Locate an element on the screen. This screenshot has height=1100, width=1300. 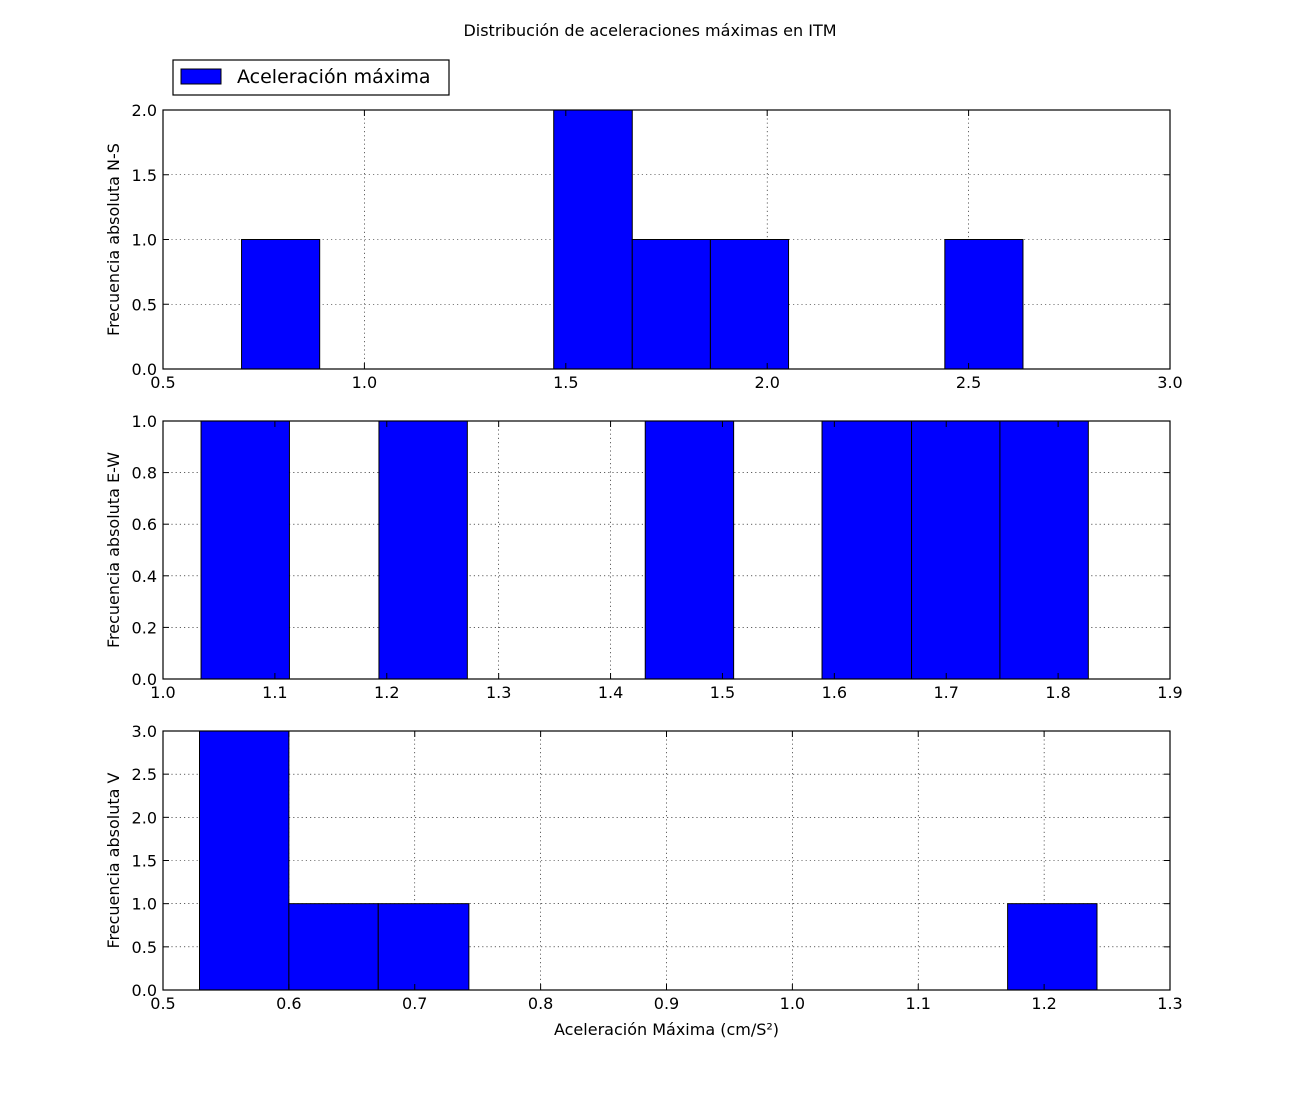
legend-swatch is located at coordinates (201, 76).